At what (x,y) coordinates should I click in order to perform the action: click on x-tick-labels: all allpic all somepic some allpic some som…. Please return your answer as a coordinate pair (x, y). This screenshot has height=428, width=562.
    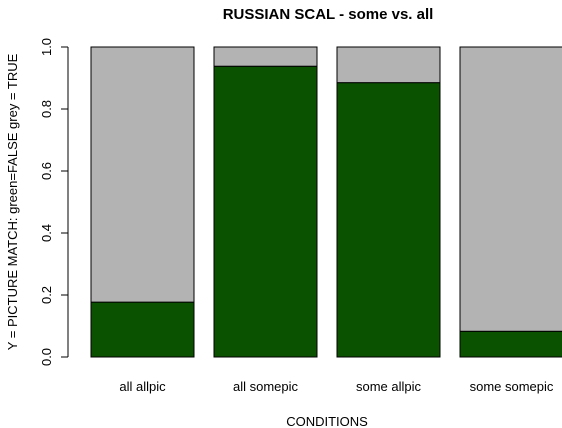
    Looking at the image, I should click on (336, 386).